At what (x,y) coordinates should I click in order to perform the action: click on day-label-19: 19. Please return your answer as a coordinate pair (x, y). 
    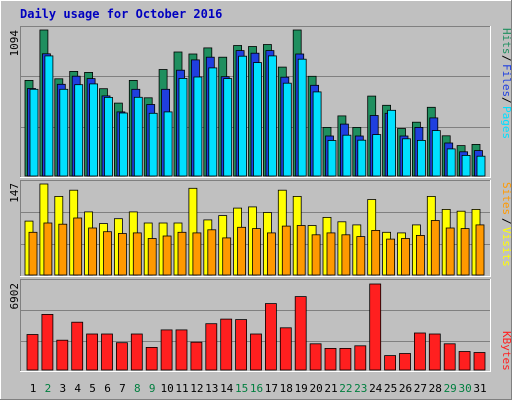
    Looking at the image, I should click on (301, 388).